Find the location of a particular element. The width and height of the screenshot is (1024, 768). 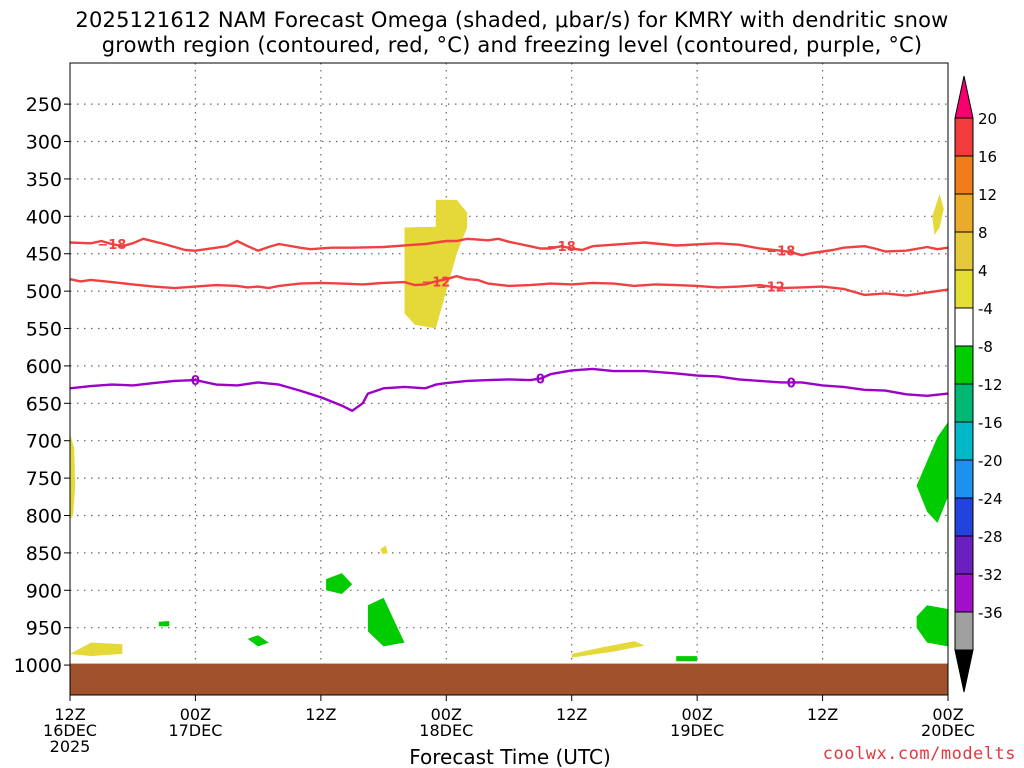

colorbar-label-11: -28 is located at coordinates (990, 537).